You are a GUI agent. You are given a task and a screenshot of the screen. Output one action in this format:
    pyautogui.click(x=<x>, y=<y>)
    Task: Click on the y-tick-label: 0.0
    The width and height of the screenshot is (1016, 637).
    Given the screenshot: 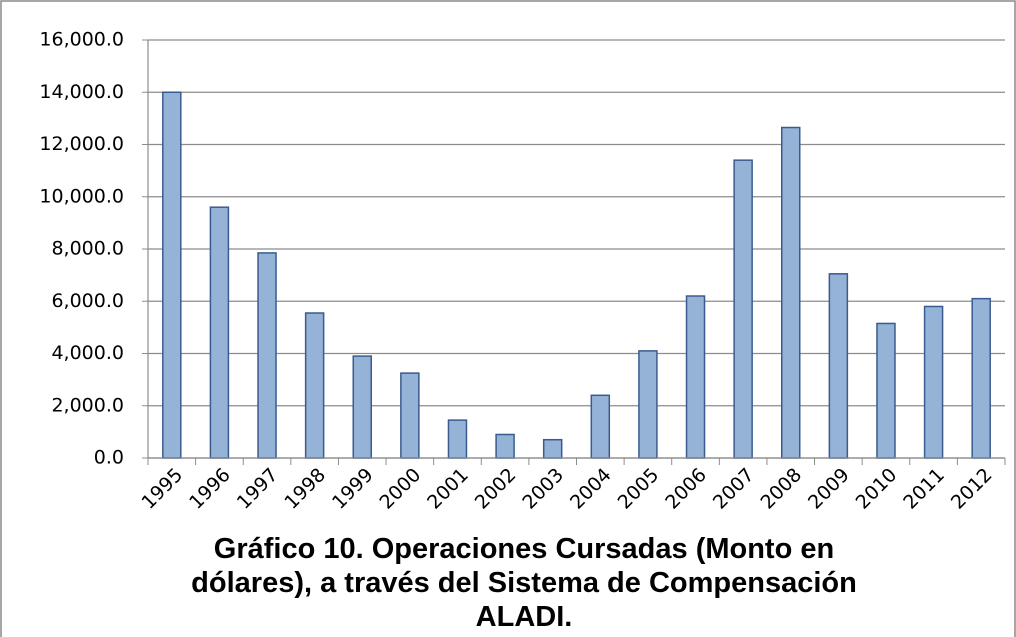 What is the action you would take?
    pyautogui.click(x=109, y=458)
    